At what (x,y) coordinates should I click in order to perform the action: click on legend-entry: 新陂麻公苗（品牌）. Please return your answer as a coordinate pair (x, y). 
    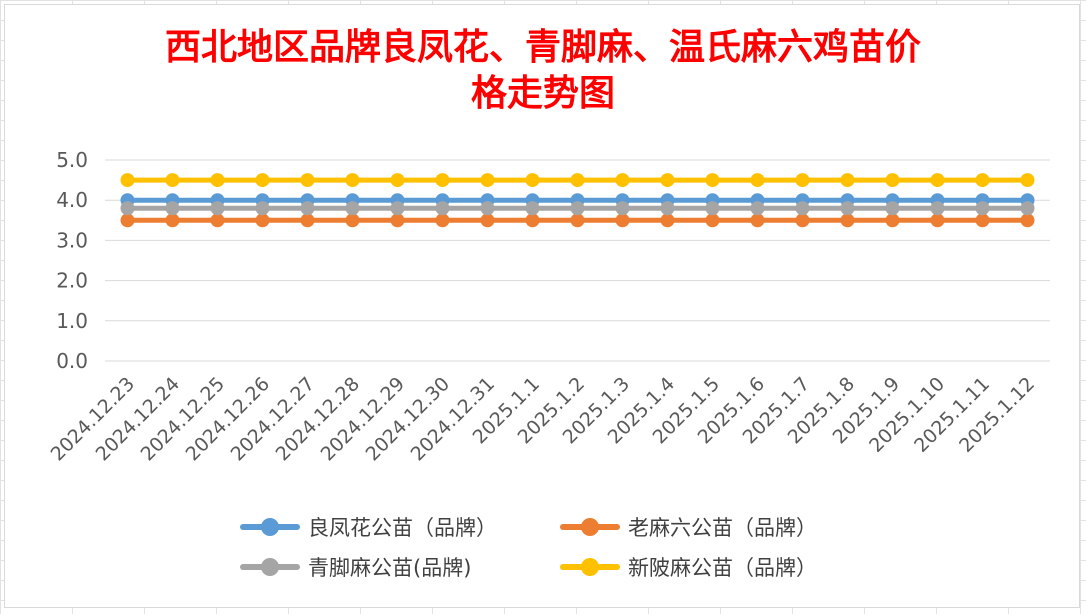
    Looking at the image, I should click on (688, 567).